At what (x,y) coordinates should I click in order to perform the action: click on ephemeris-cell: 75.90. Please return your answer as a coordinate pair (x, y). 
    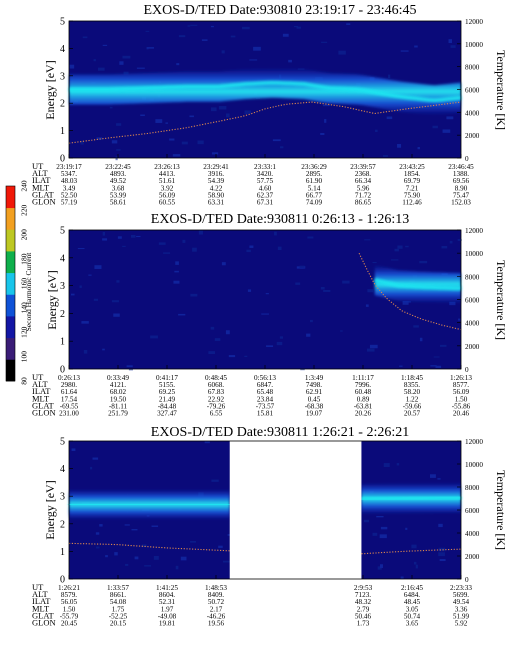
    Looking at the image, I should click on (412, 195).